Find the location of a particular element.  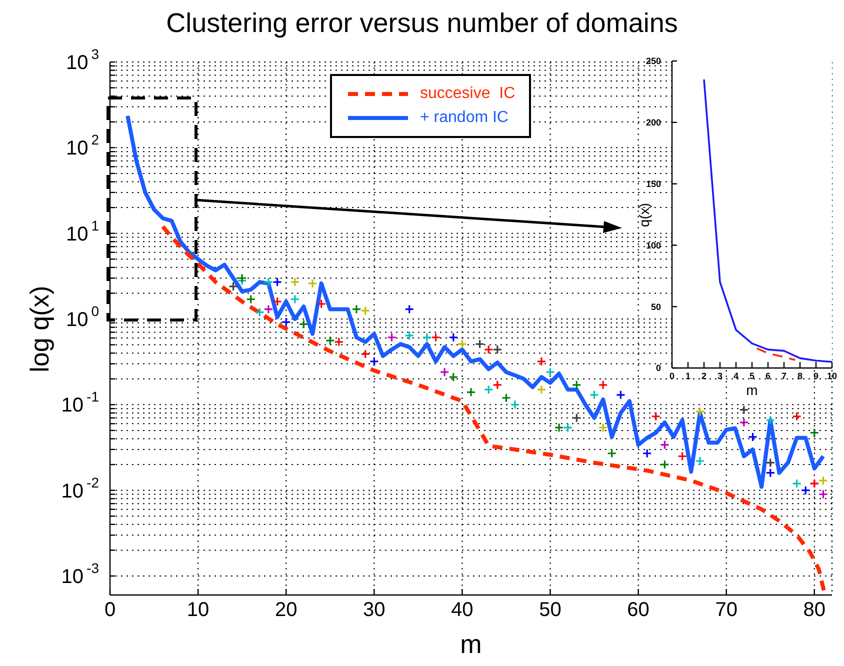

y-tick-label: 10$^{0}$ is located at coordinates (83, 317).